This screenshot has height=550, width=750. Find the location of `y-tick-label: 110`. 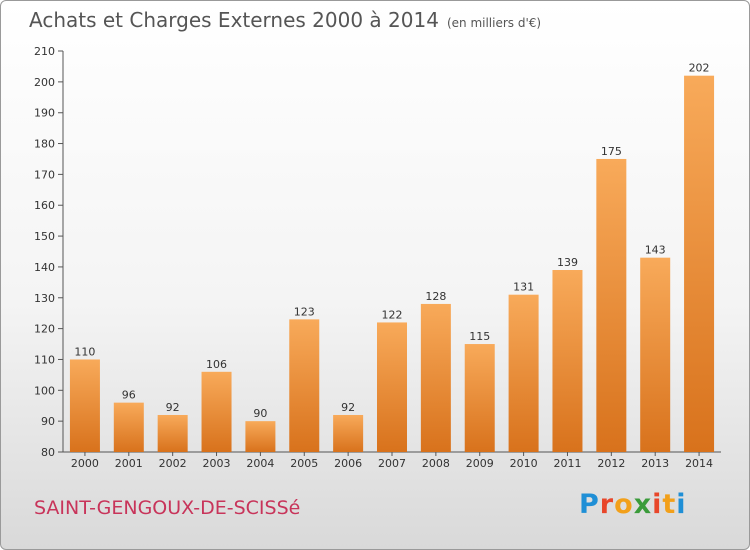

y-tick-label: 110 is located at coordinates (44, 359).